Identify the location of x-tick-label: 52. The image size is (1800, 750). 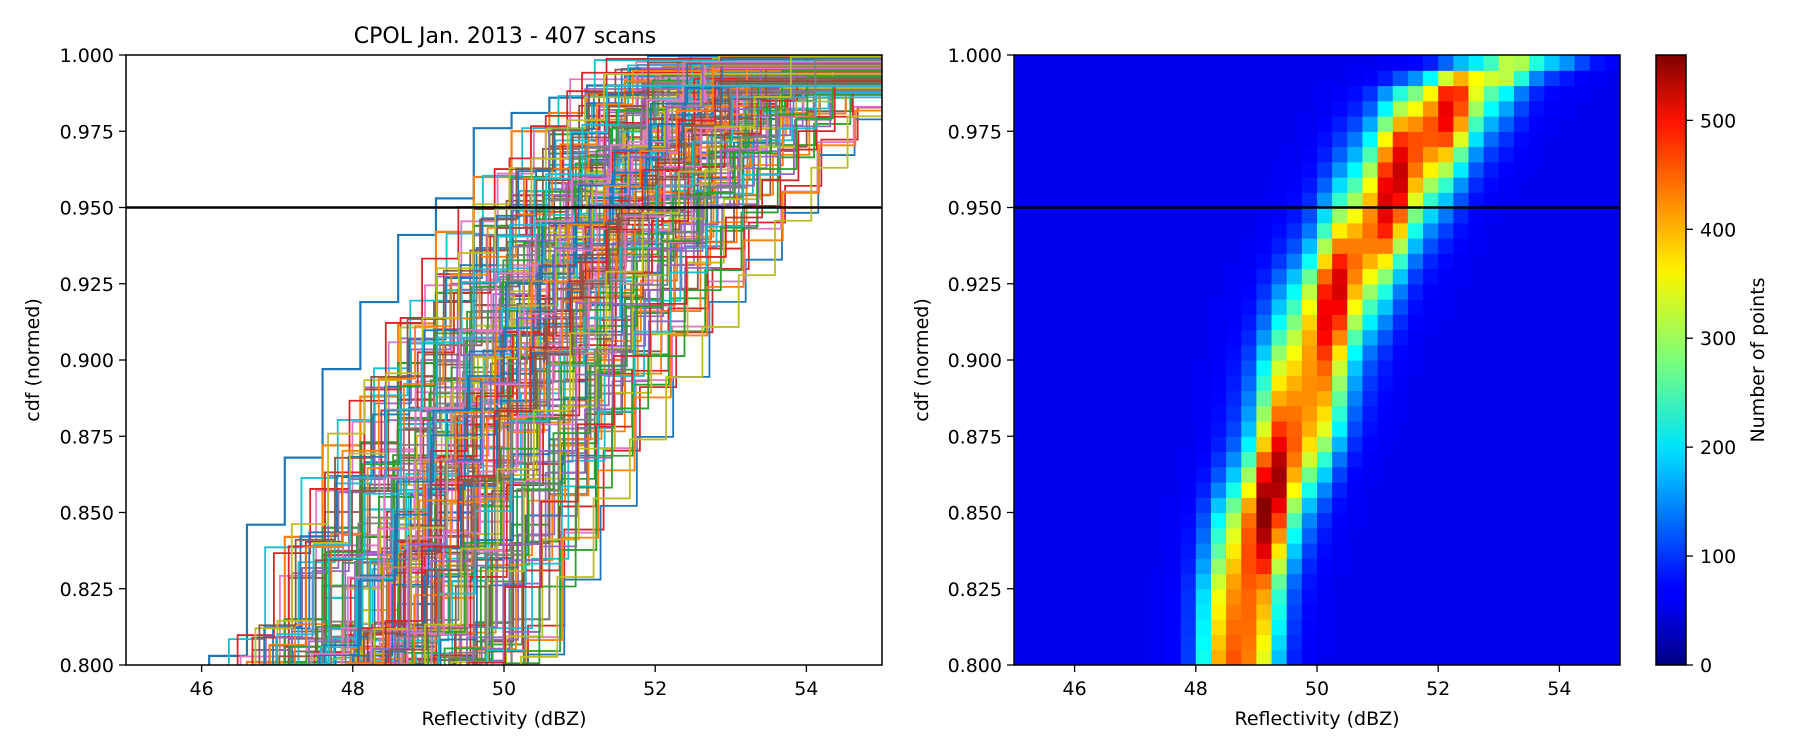
(655, 689).